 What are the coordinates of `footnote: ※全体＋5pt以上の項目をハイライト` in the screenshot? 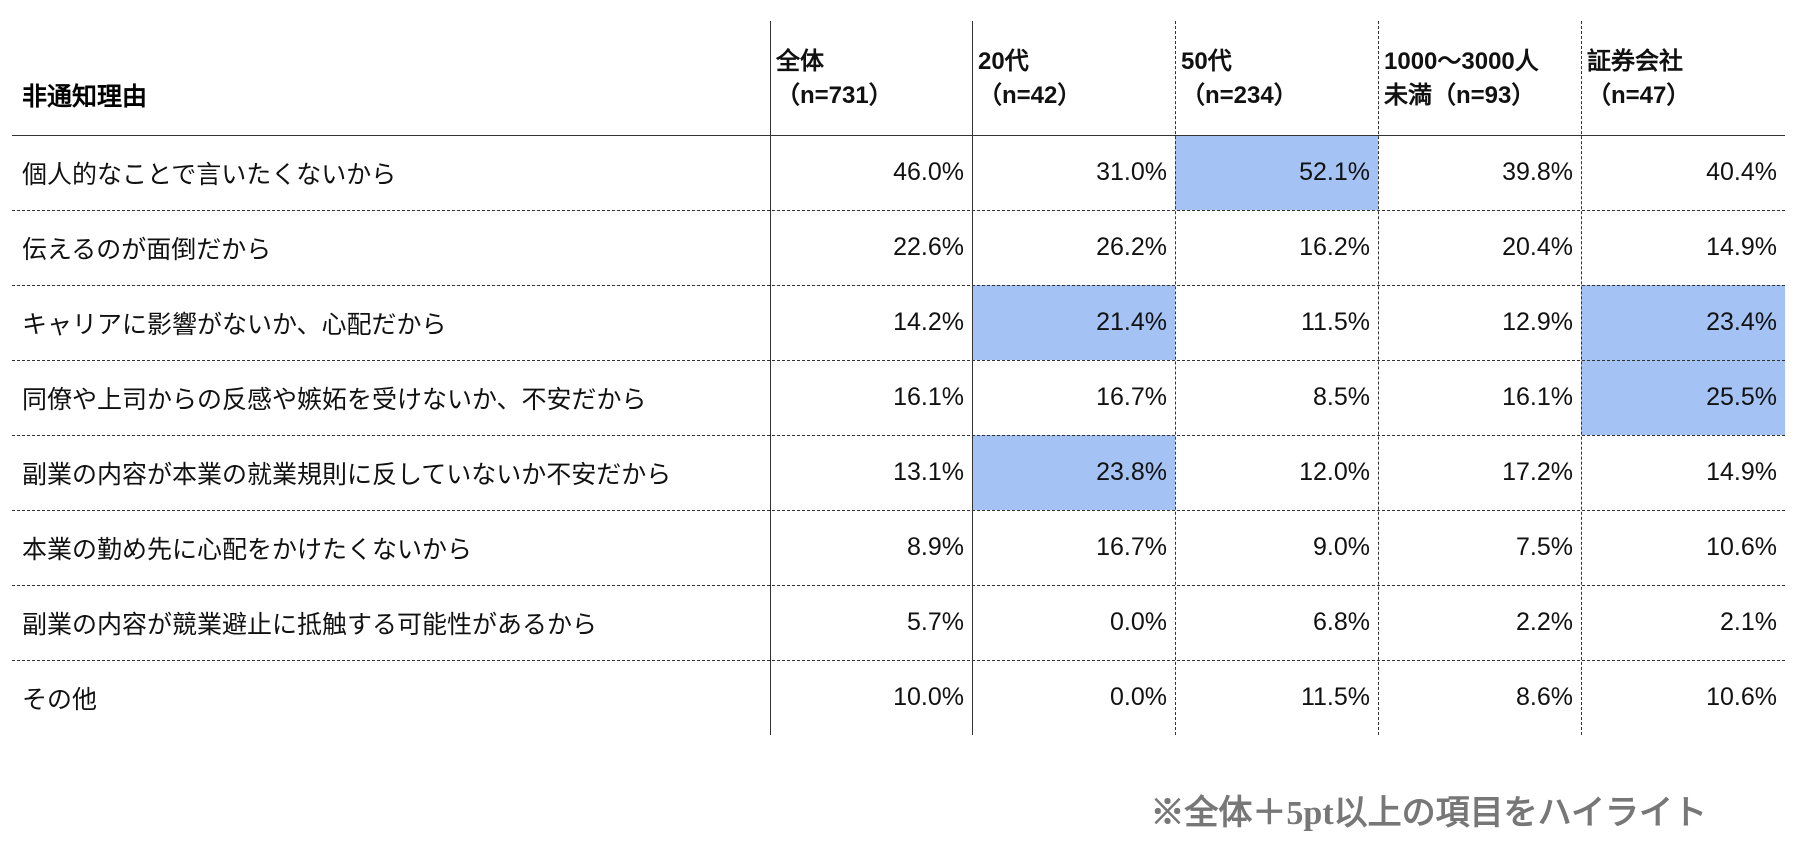 It's located at (1428, 813).